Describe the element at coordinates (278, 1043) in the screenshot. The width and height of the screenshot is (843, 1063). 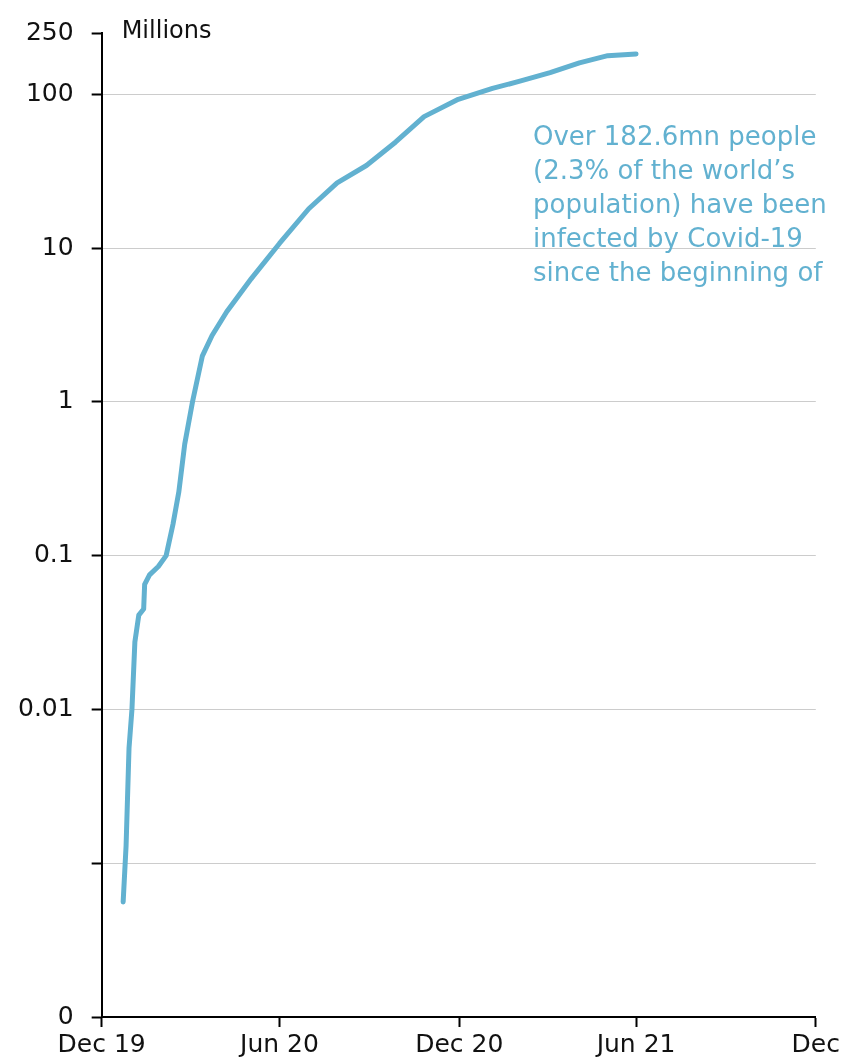
I see `x-tick-label: Jun 20` at that location.